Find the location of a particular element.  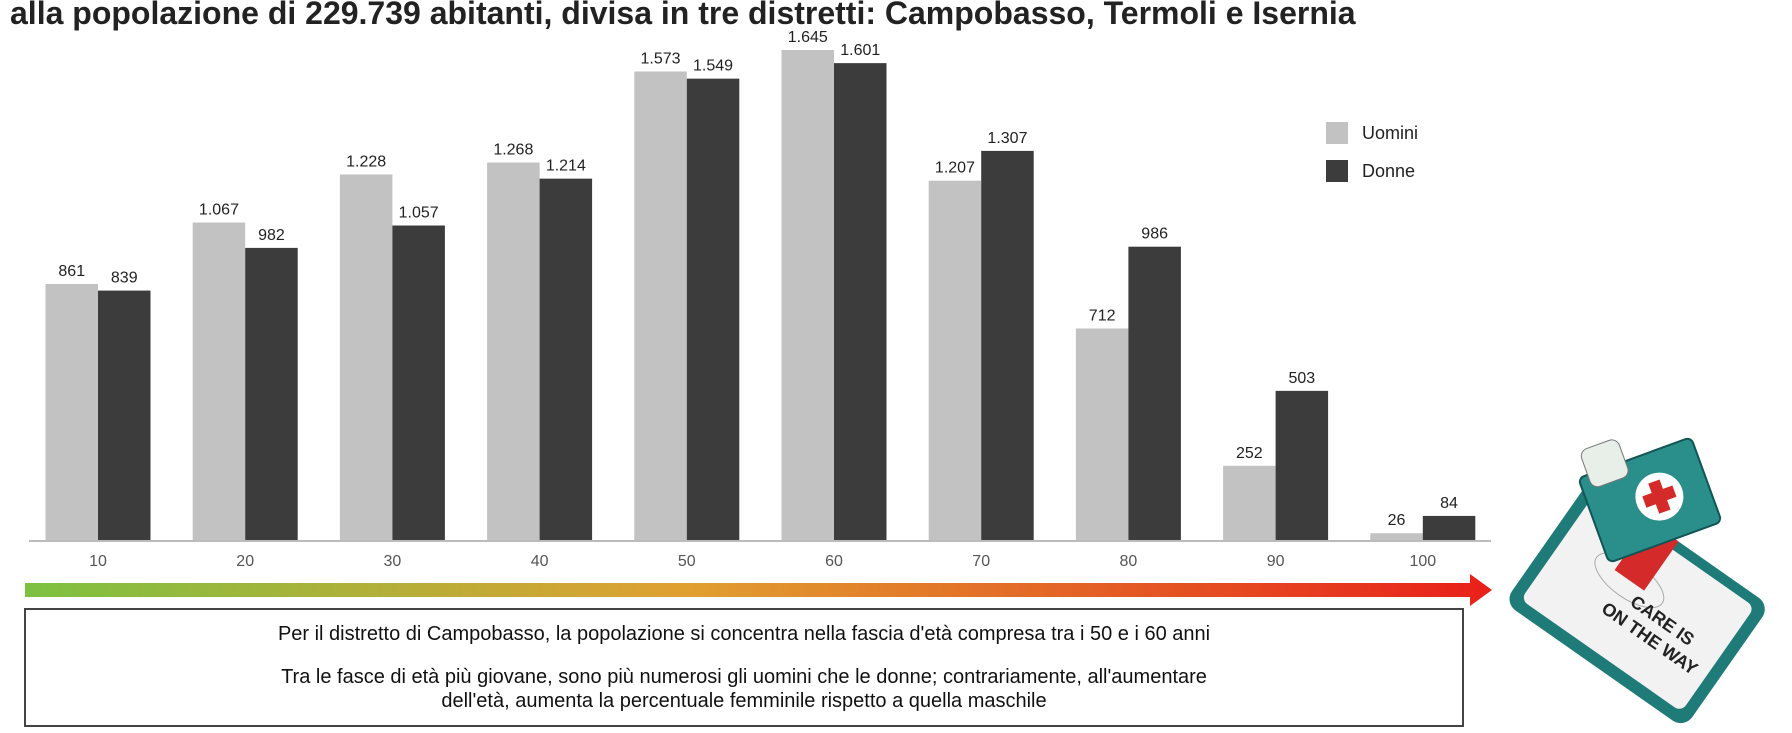

value-label: 503 is located at coordinates (1301, 378).